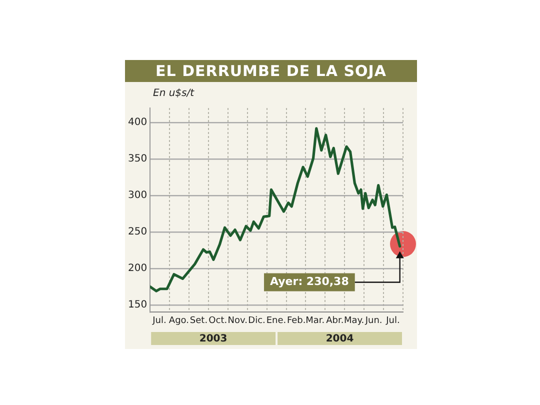 The width and height of the screenshot is (540, 405). I want to click on y-tick-label: 400, so click(138, 122).